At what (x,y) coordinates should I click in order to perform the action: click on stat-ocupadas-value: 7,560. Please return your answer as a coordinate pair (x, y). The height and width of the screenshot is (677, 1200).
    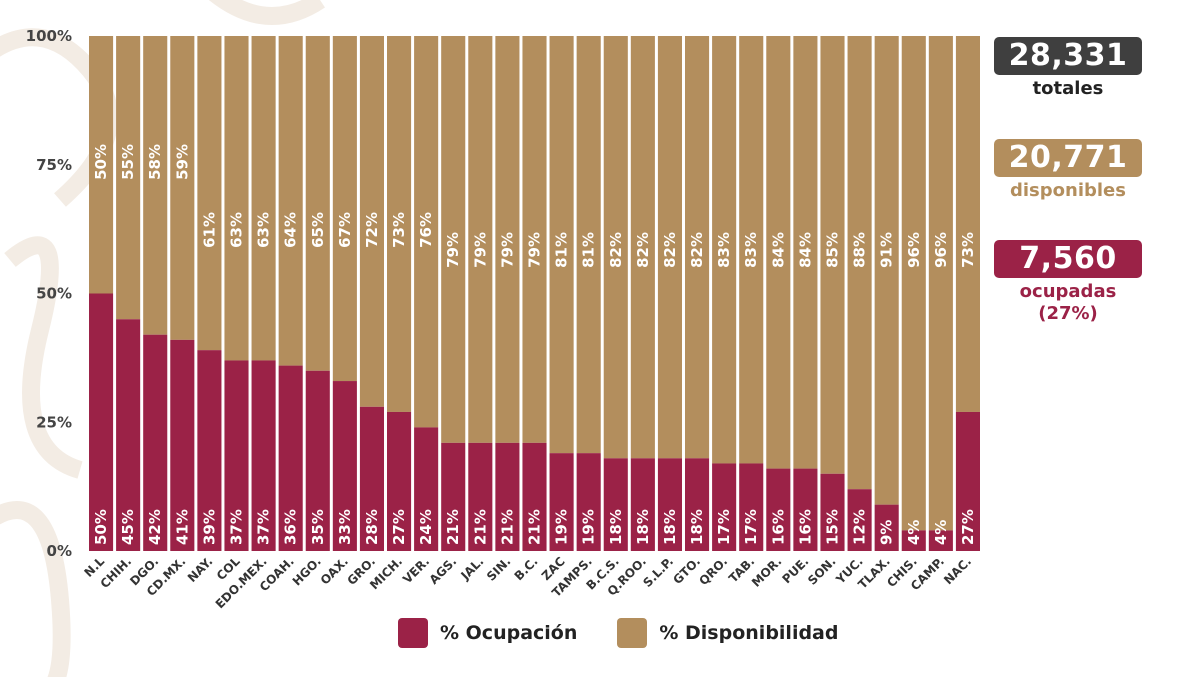
    Looking at the image, I should click on (1068, 259).